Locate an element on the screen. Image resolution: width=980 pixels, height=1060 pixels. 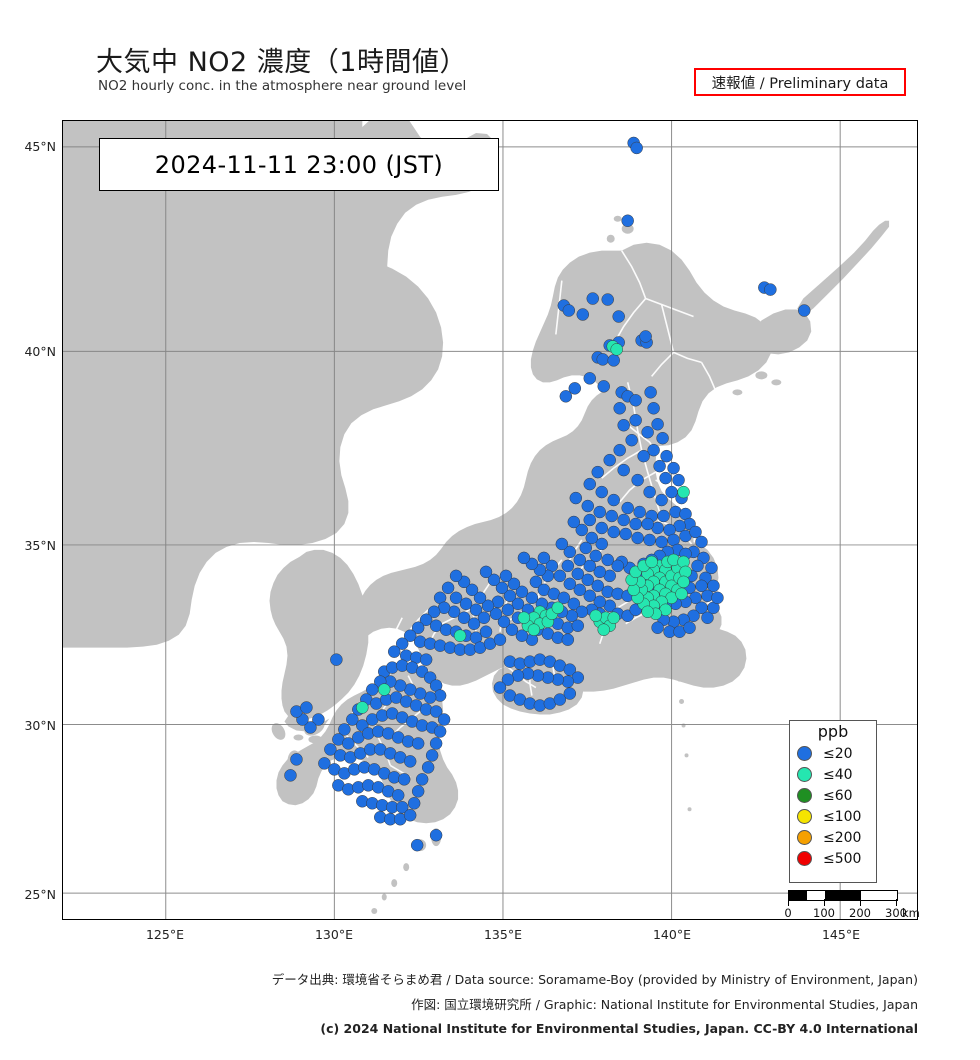
legend-item-le40: ≤40 is located at coordinates (833, 774).